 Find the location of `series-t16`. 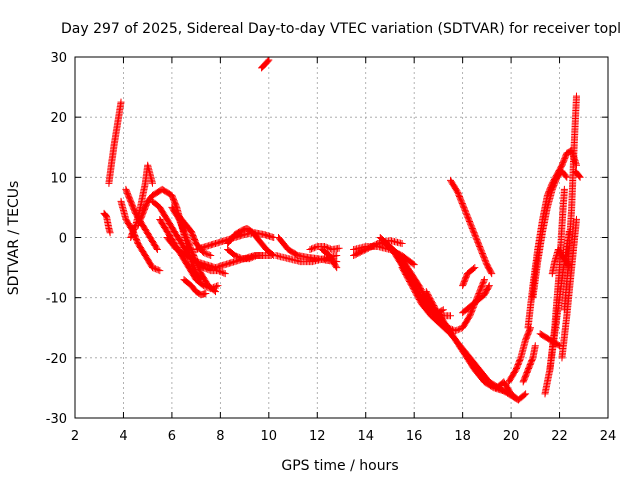

series-t16 is located at coordinates (265, 64).